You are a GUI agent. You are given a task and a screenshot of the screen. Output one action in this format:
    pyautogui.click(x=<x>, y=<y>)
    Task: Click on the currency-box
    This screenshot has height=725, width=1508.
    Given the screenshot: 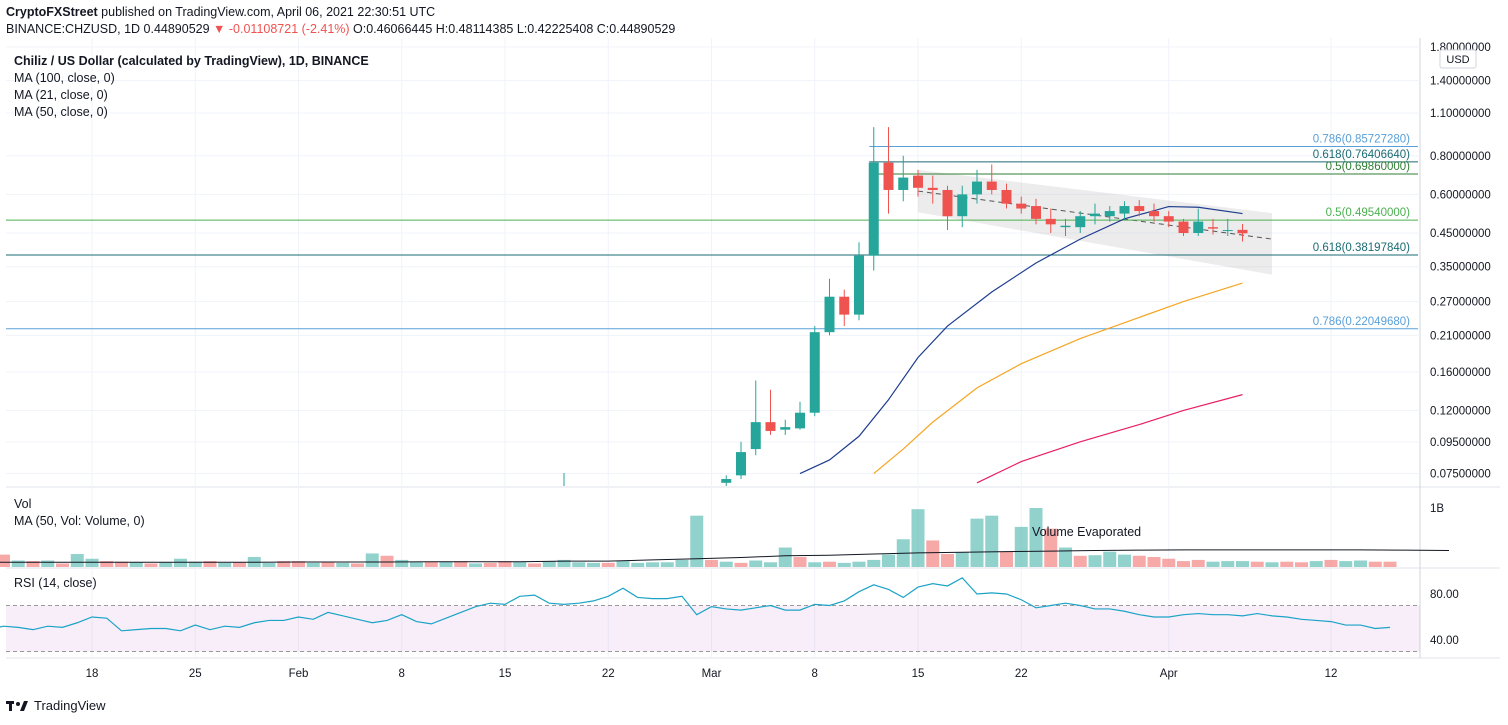 What is the action you would take?
    pyautogui.click(x=1458, y=59)
    